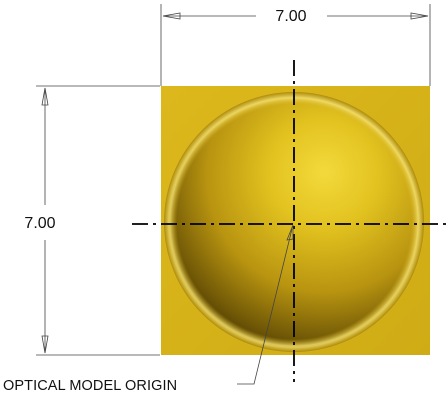  What do you see at coordinates (45, 344) in the screenshot?
I see `left-arrowhead-bottom` at bounding box center [45, 344].